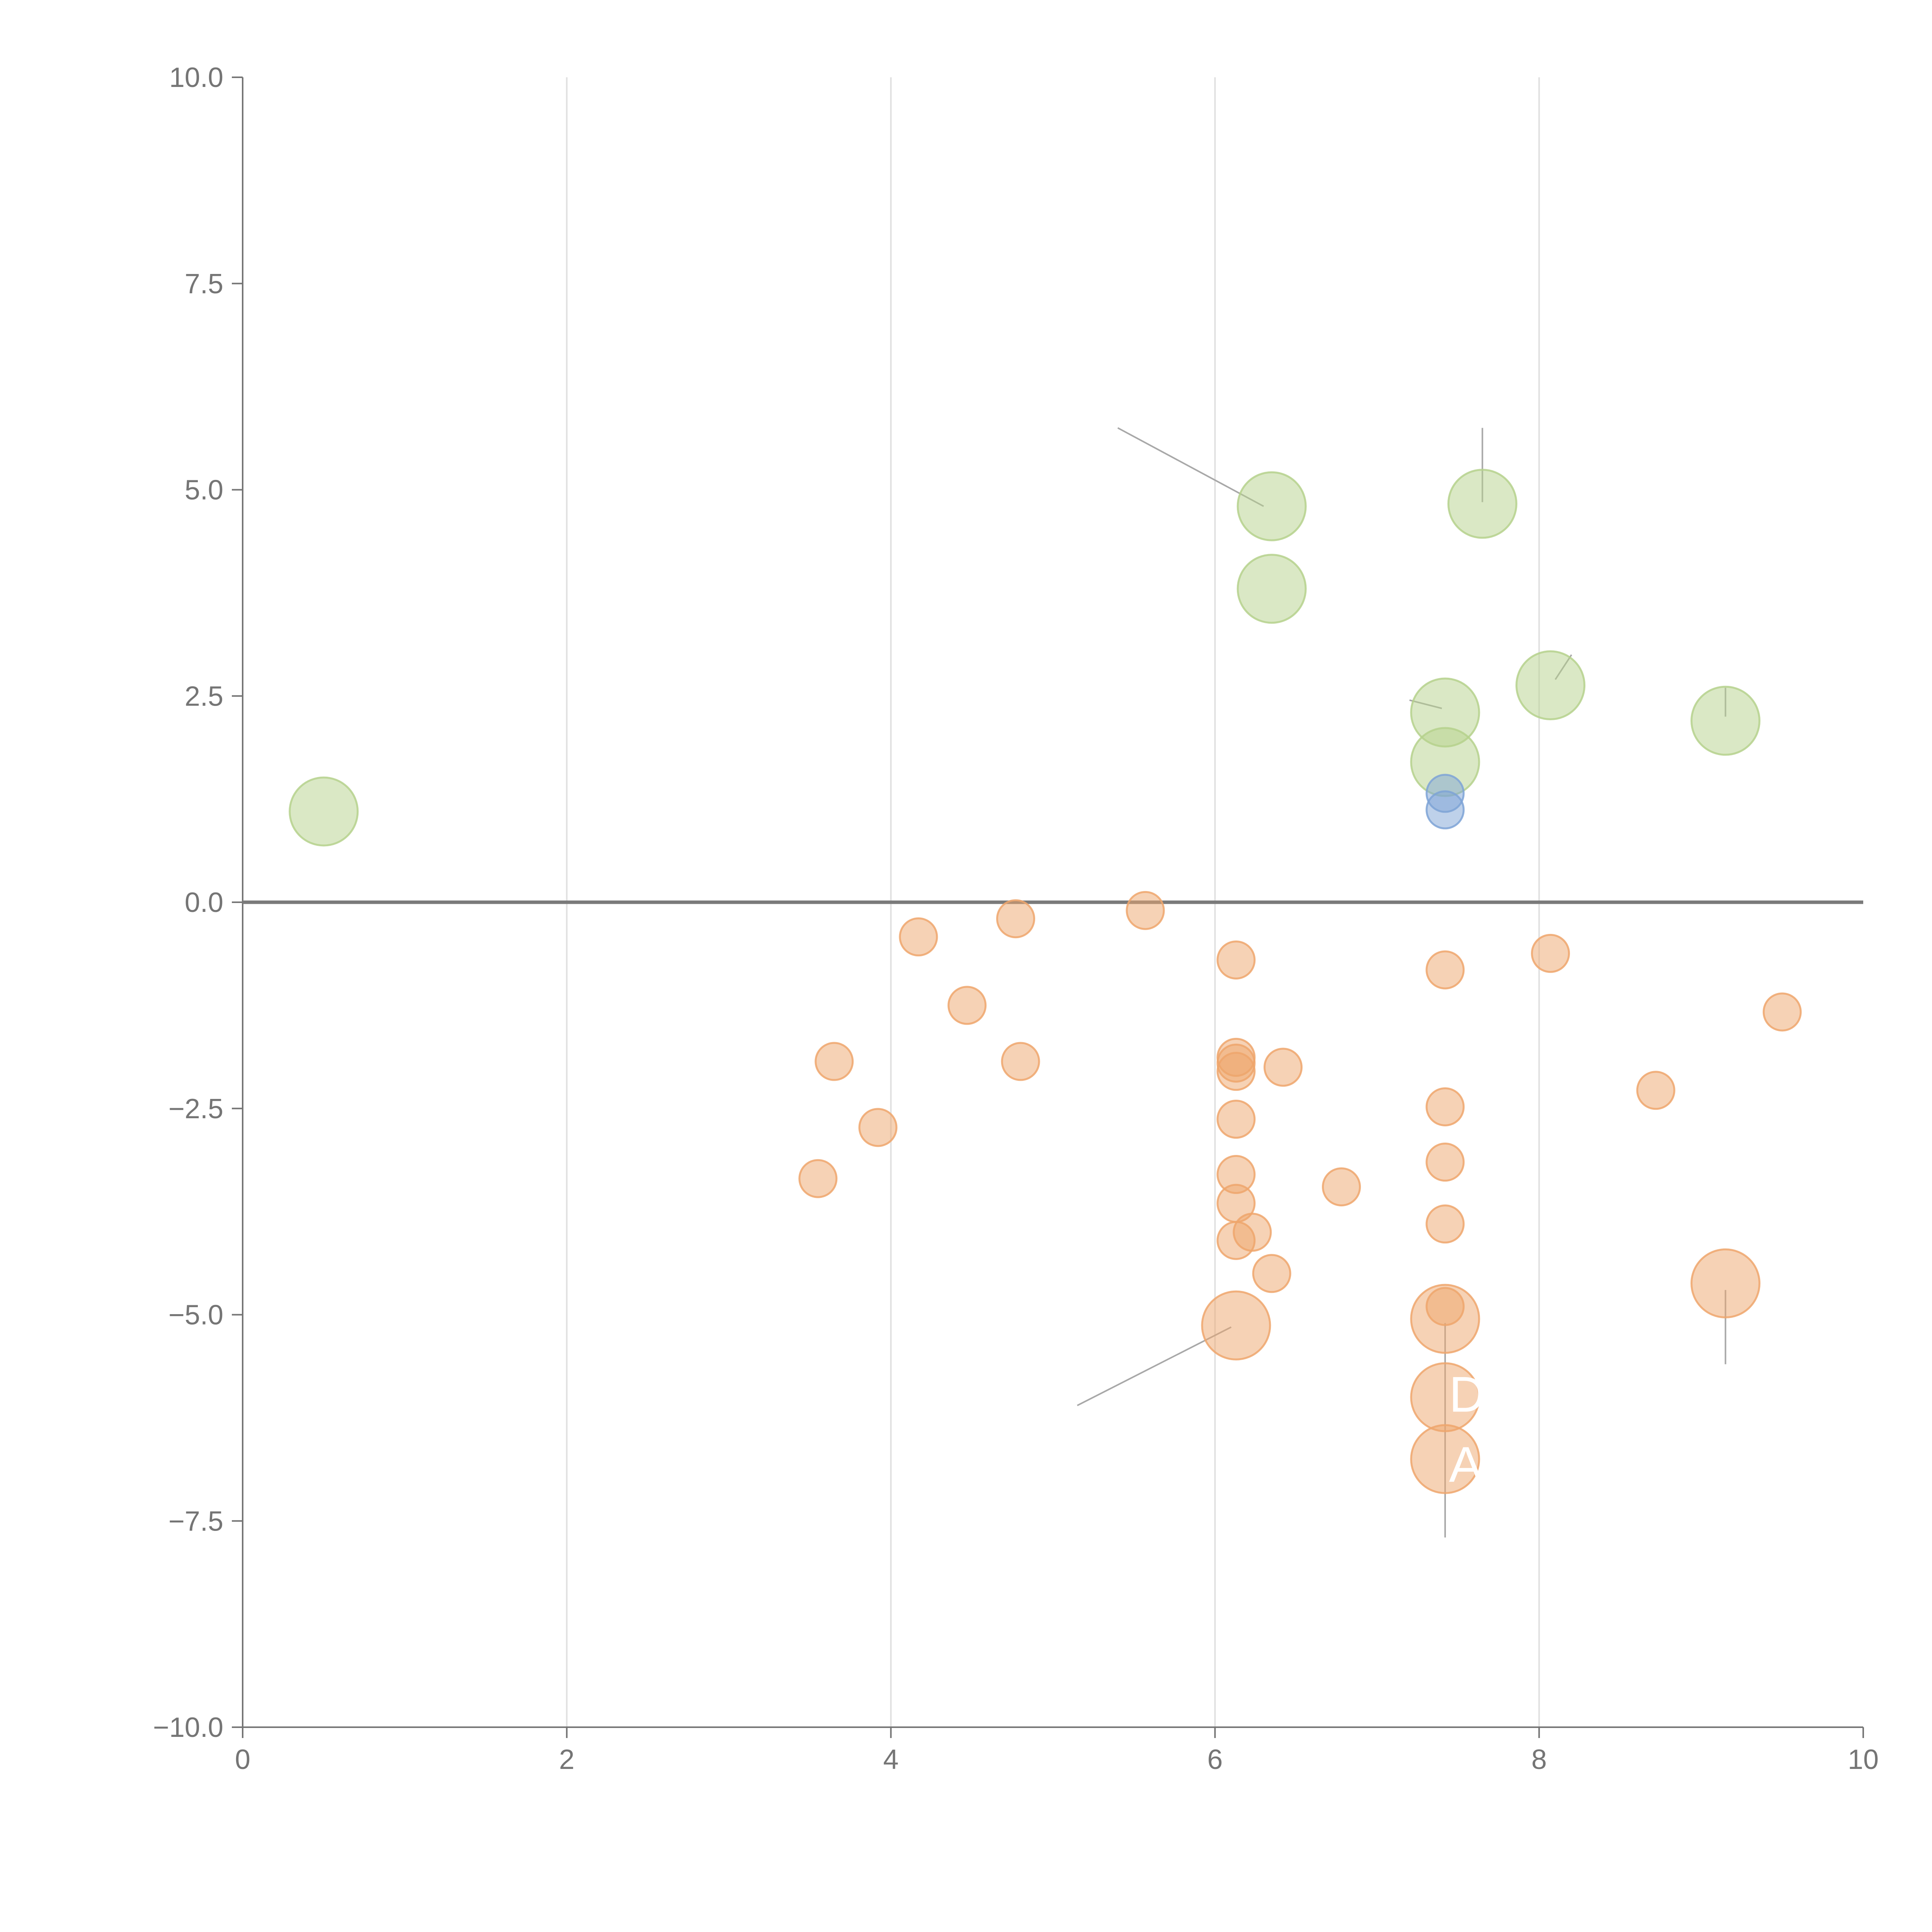 Image resolution: width=1932 pixels, height=1932 pixels. Describe the element at coordinates (1864, 1759) in the screenshot. I see `x-tick-label: 10` at that location.